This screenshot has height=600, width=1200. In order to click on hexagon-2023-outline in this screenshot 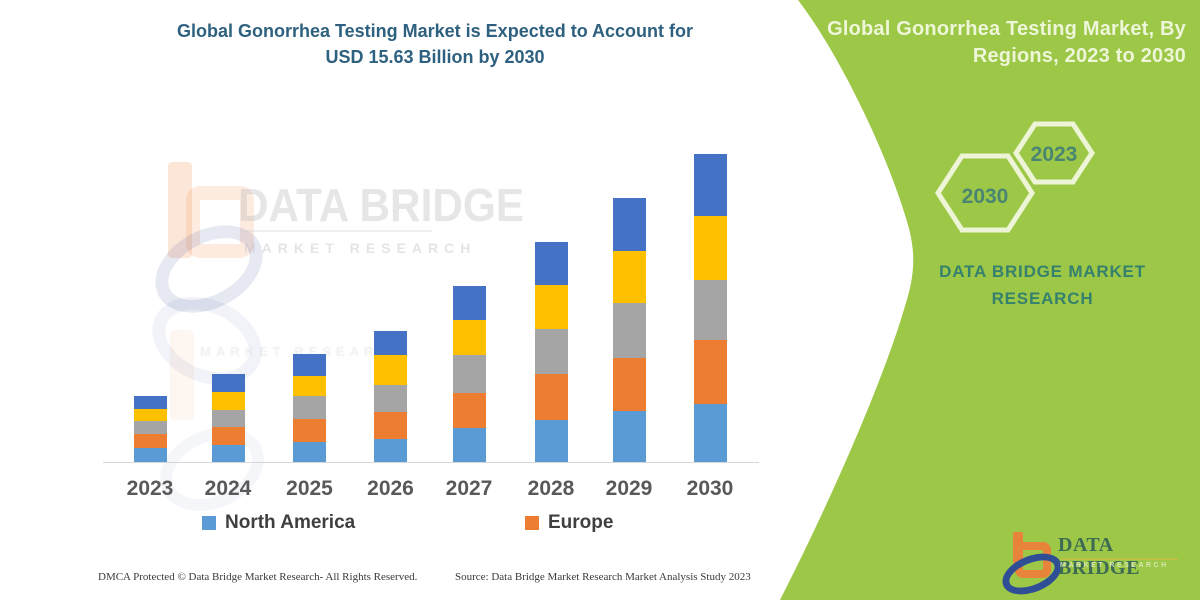, I will do `click(1054, 153)`.